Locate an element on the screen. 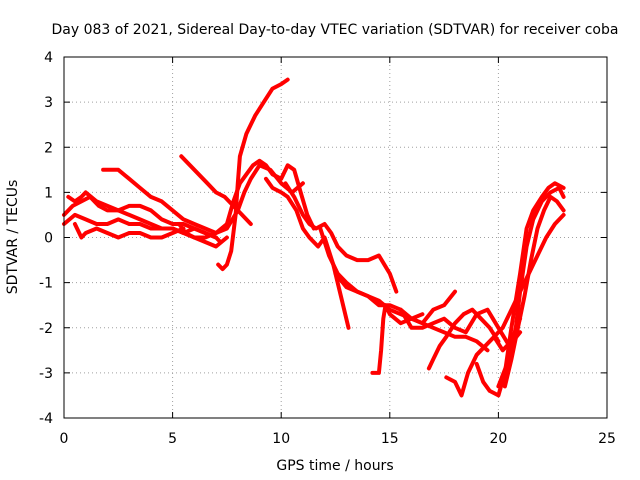 Image resolution: width=640 pixels, height=480 pixels. y-tick-label: -2 is located at coordinates (46, 329).